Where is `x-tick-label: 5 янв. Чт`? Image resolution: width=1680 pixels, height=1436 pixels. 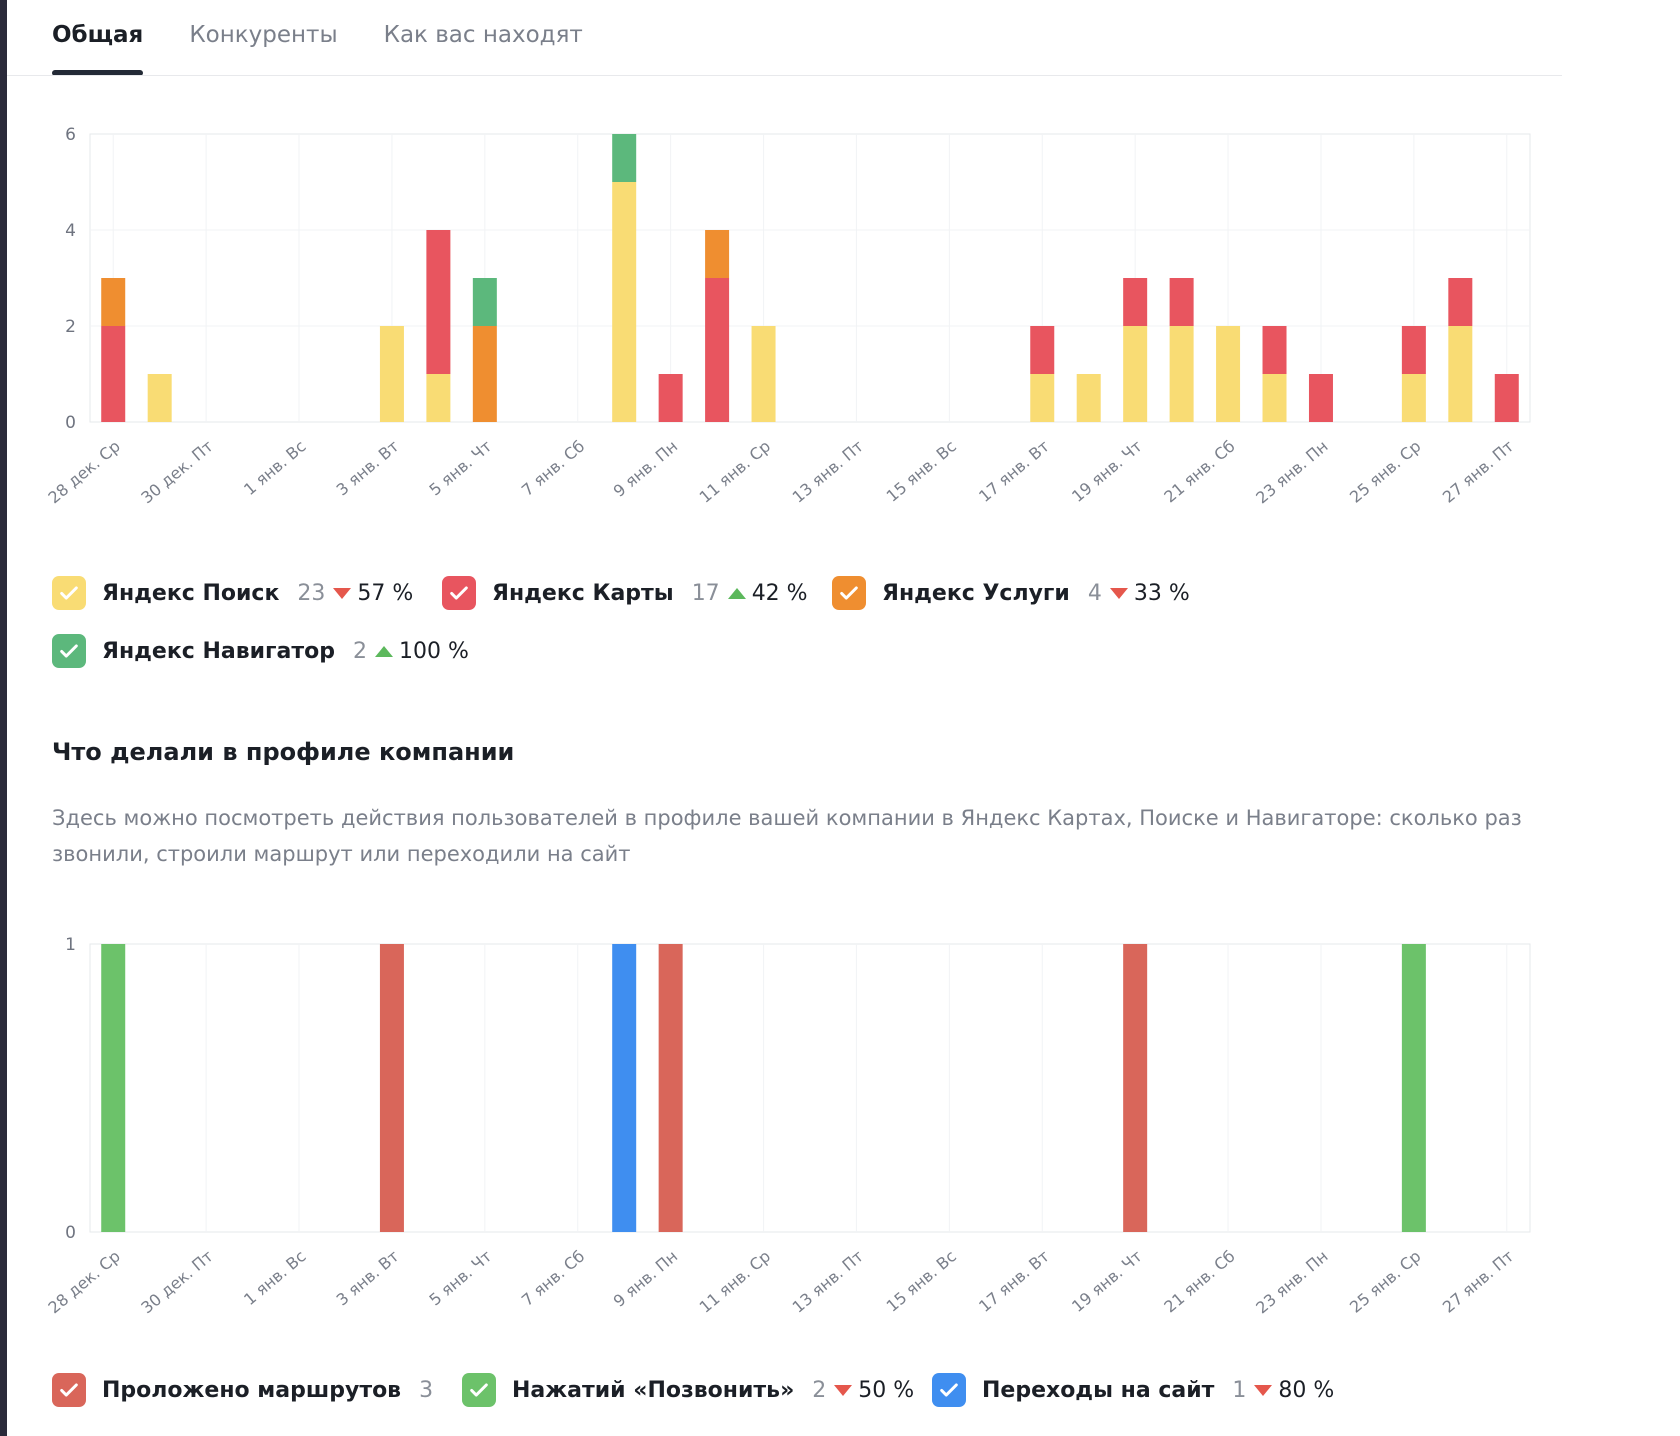
x-tick-label: 5 янв. Чт is located at coordinates (461, 1278).